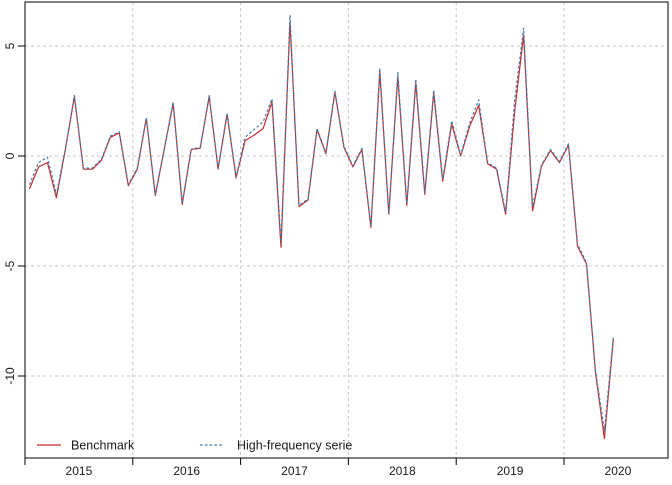 The image size is (672, 485). Describe the element at coordinates (618, 471) in the screenshot. I see `x-axis-year-label: 2020` at that location.